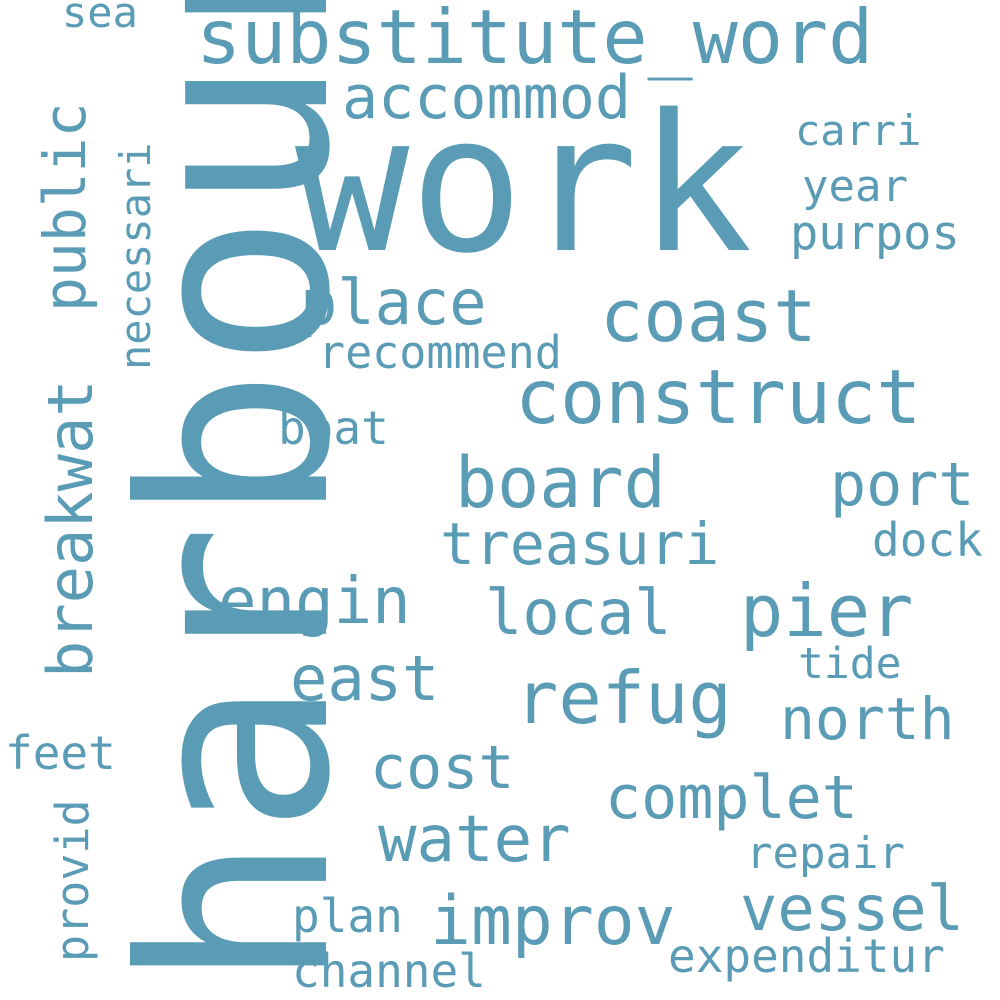 The height and width of the screenshot is (1000, 1000). I want to click on word-carri: carri, so click(858, 130).